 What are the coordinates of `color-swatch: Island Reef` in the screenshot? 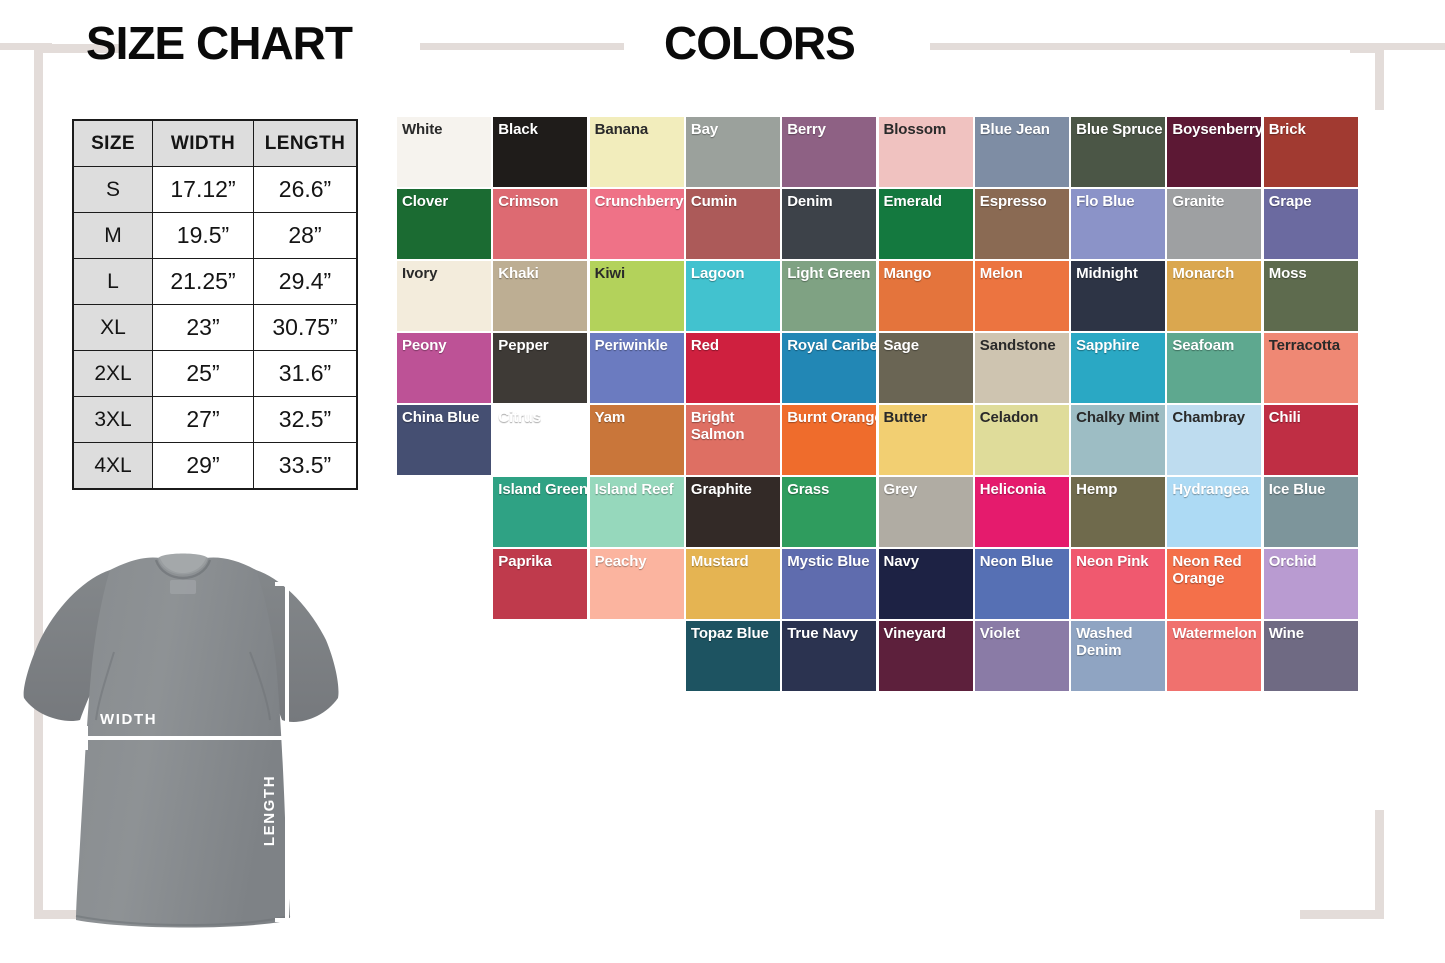 It's located at (636, 512).